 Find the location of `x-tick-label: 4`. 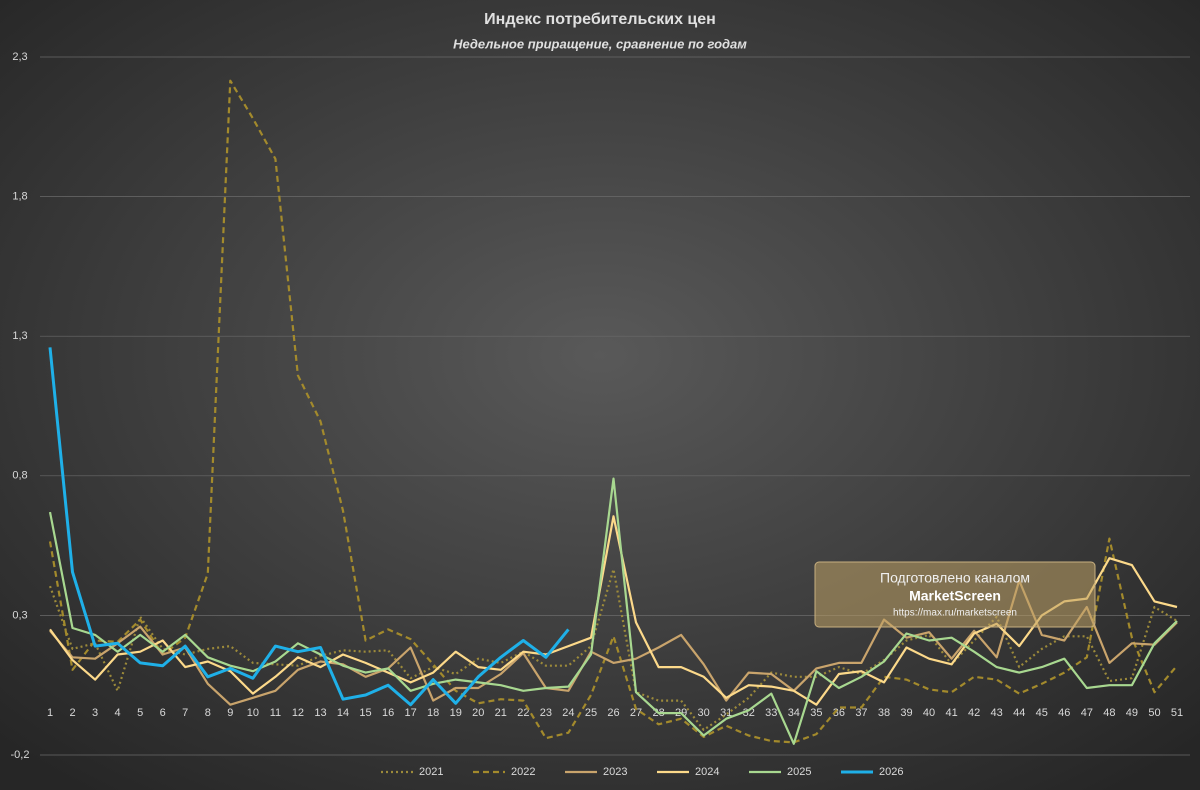

x-tick-label: 4 is located at coordinates (118, 713).